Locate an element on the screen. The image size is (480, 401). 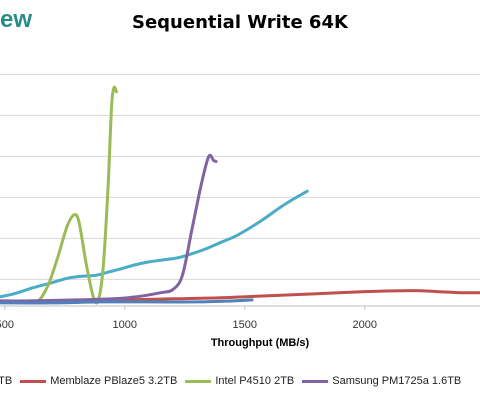
x-axis-label: Throughput (MB/s) is located at coordinates (260, 343).